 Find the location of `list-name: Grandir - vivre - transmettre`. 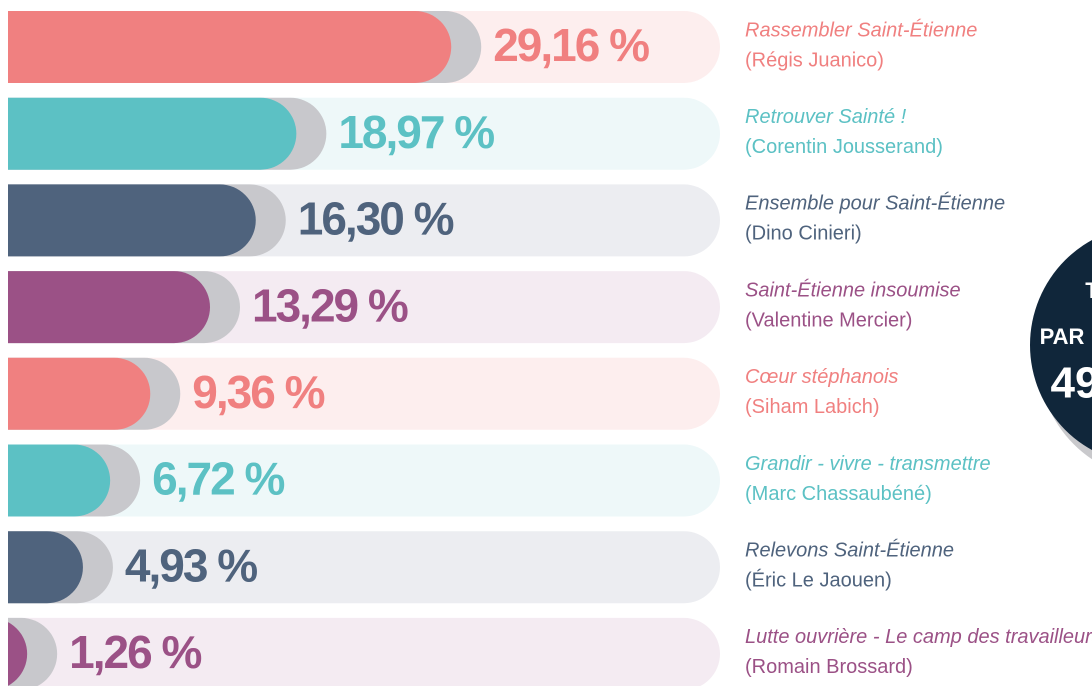

list-name: Grandir - vivre - transmettre is located at coordinates (868, 464).